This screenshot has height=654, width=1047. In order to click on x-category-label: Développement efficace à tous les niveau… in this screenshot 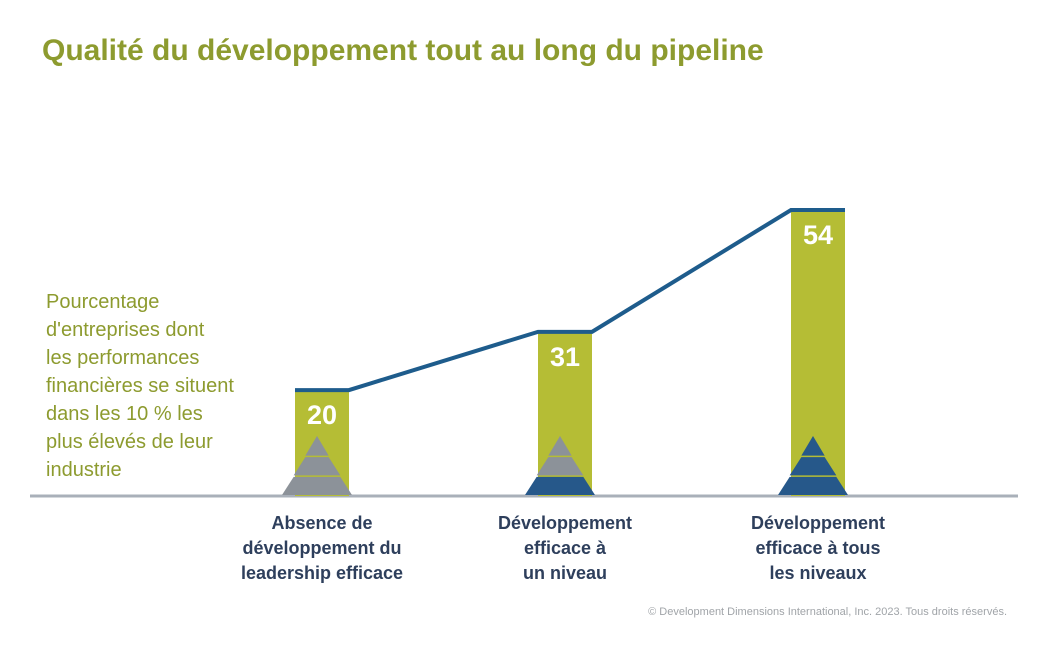, I will do `click(818, 548)`.